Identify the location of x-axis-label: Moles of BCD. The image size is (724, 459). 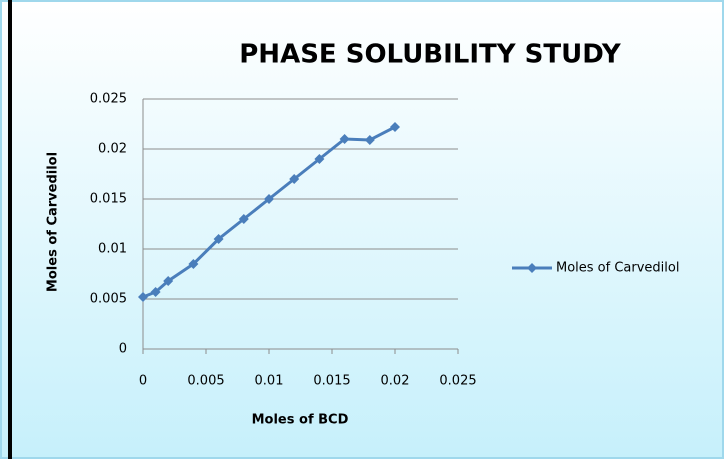
(300, 420).